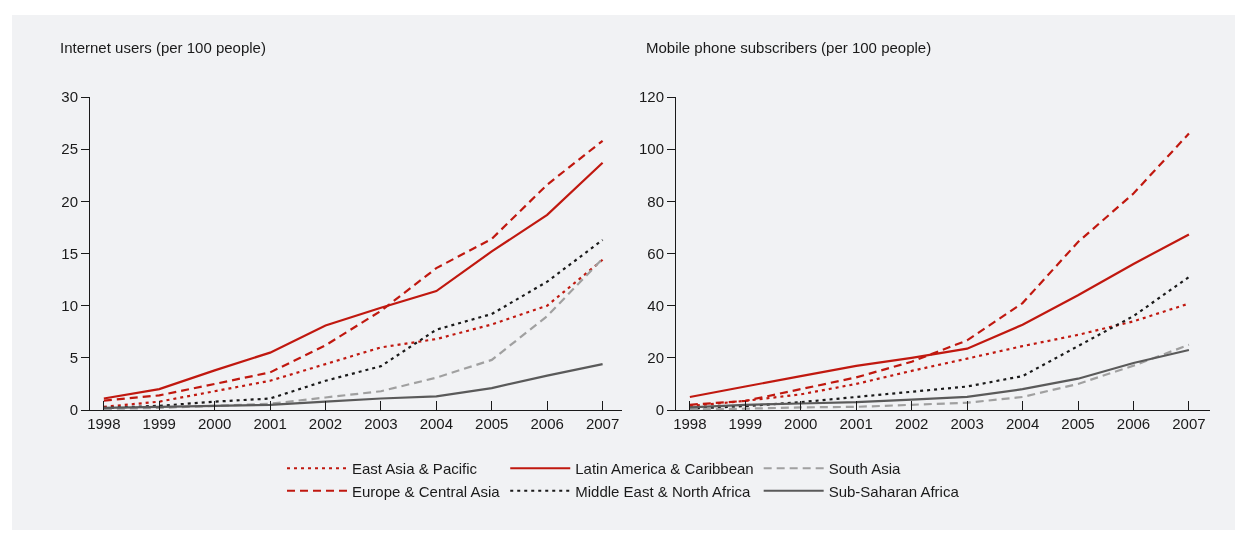 Image resolution: width=1247 pixels, height=546 pixels. Describe the element at coordinates (73, 358) in the screenshot. I see `y-tick-label: 5` at that location.